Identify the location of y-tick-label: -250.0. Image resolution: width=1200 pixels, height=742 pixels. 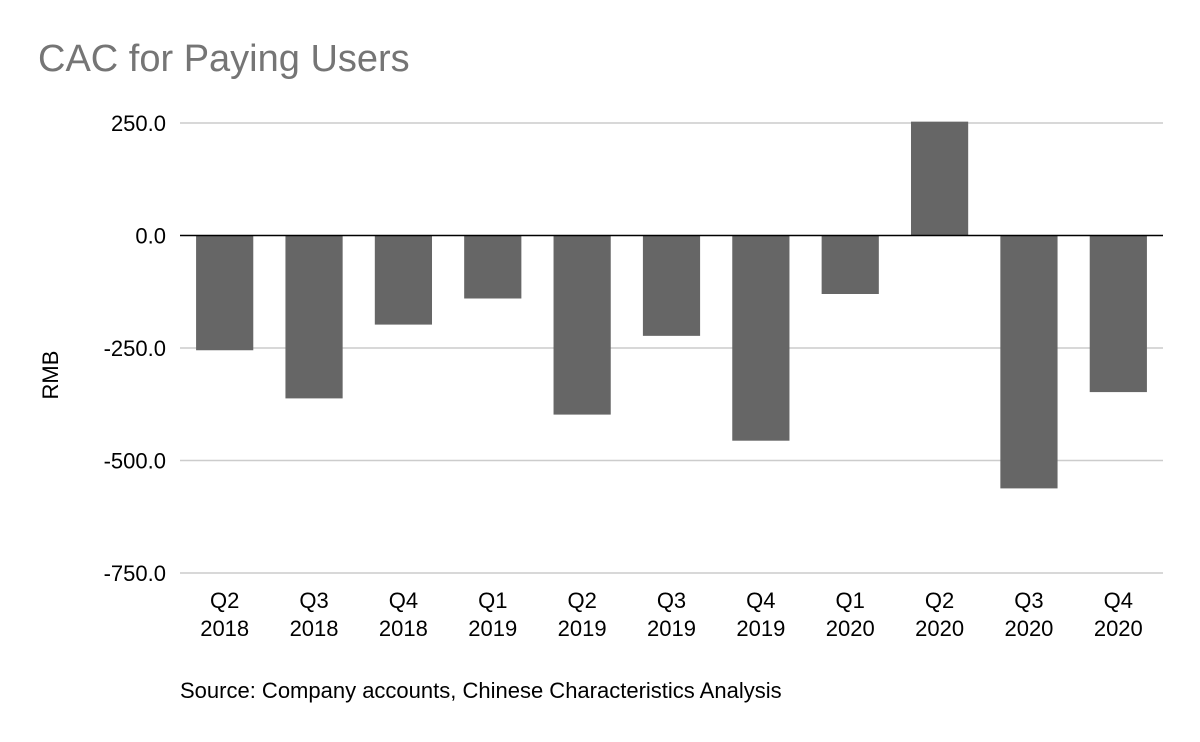
(135, 348).